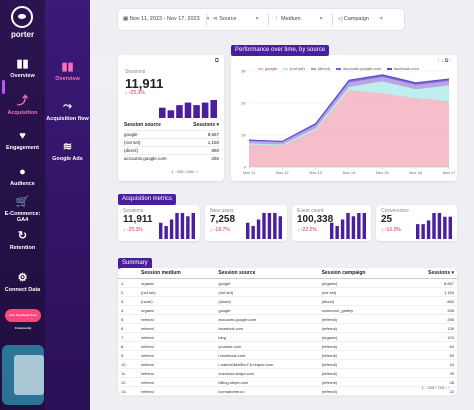 The width and height of the screenshot is (474, 410). Describe the element at coordinates (294, 68) in the screenshot. I see `legend-item: (not set)` at that location.